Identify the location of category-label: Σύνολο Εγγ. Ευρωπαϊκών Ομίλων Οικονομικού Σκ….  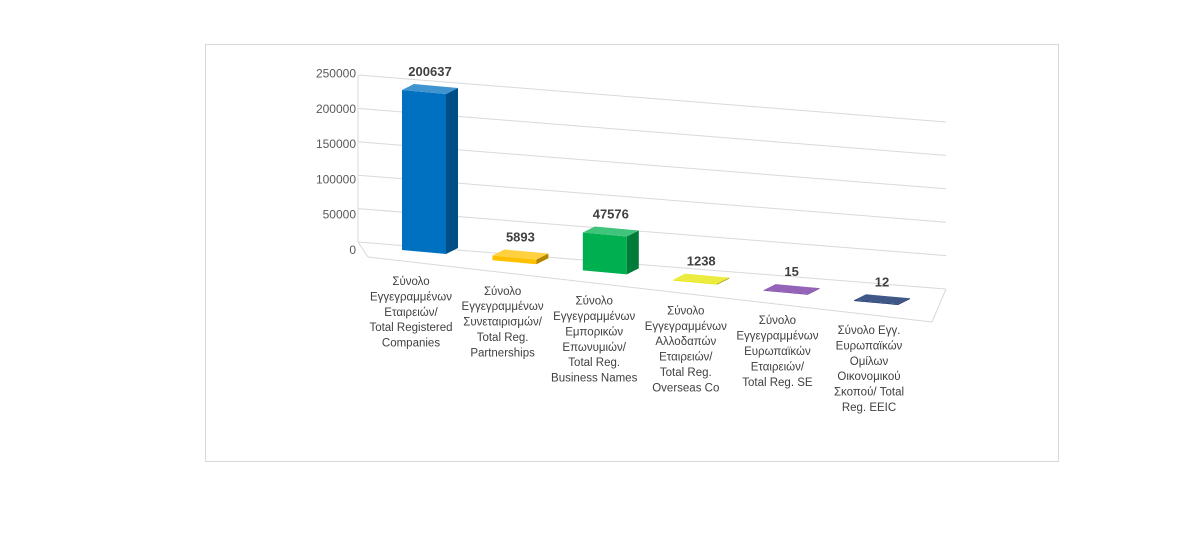
(869, 369).